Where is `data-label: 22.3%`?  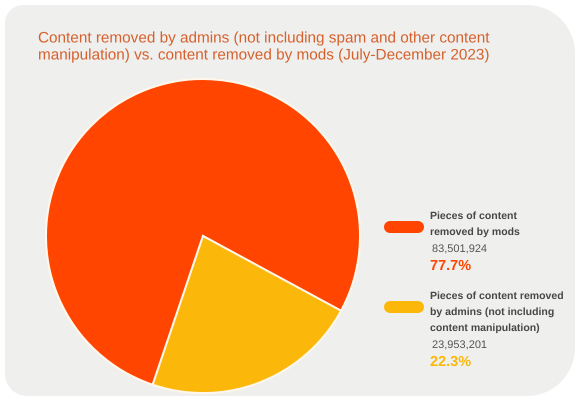
data-label: 22.3% is located at coordinates (451, 362).